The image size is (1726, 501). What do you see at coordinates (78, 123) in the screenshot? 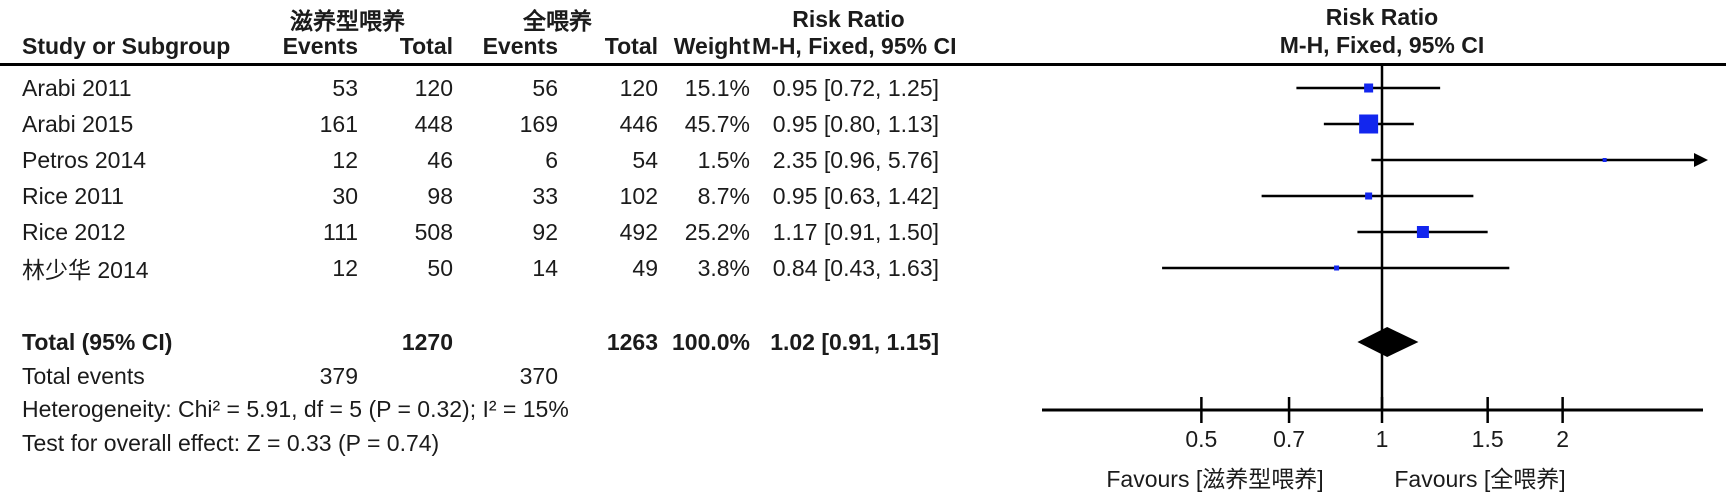
I see `study-name-cell: Arabi 2015` at bounding box center [78, 123].